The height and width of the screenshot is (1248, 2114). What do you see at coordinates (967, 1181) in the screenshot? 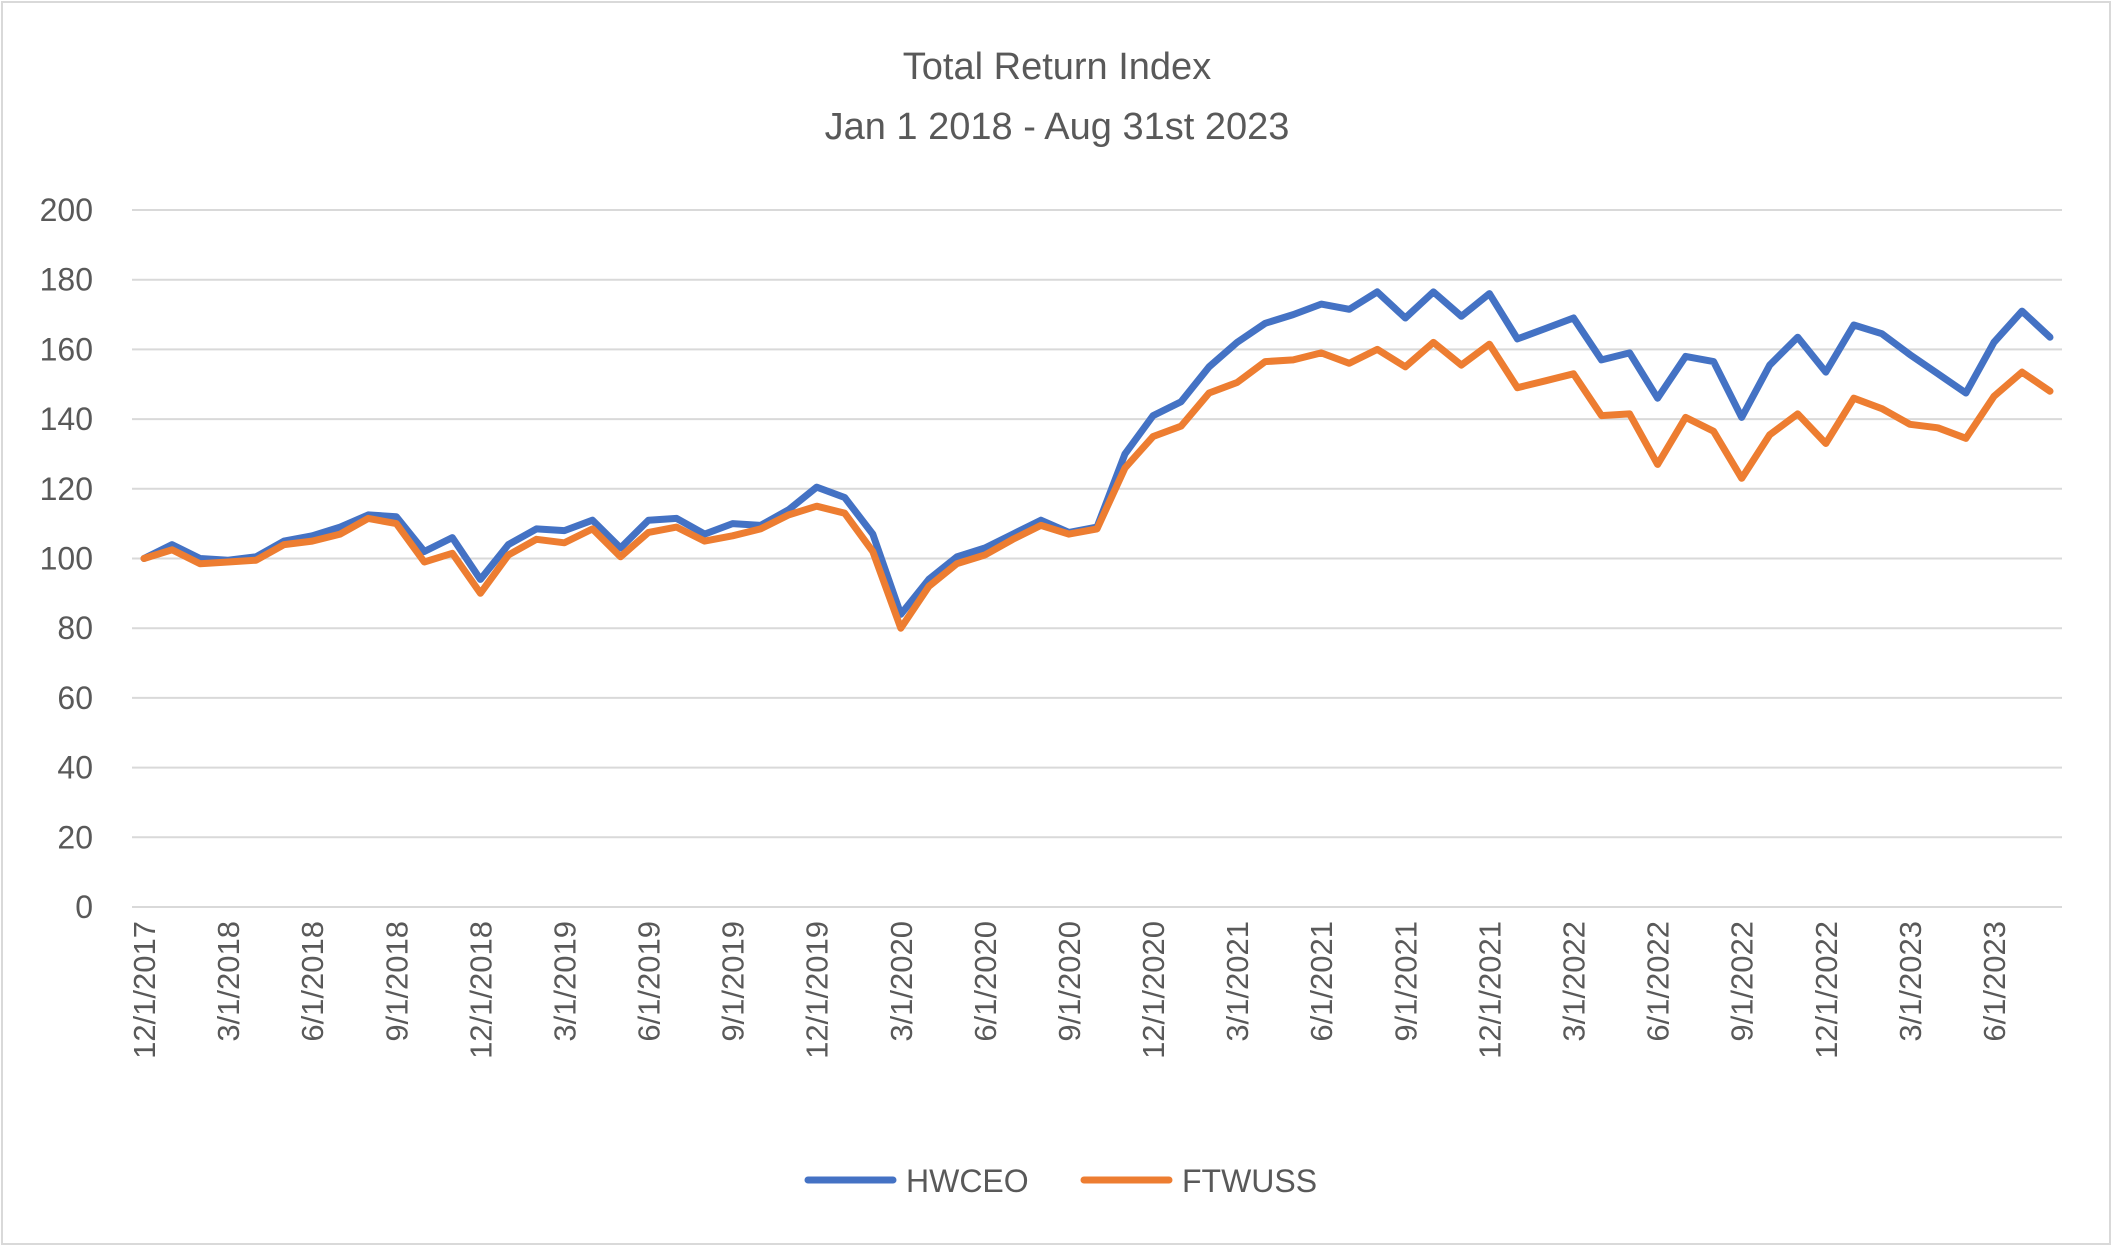
I see `legend-label-hwceo: HWCEO` at bounding box center [967, 1181].